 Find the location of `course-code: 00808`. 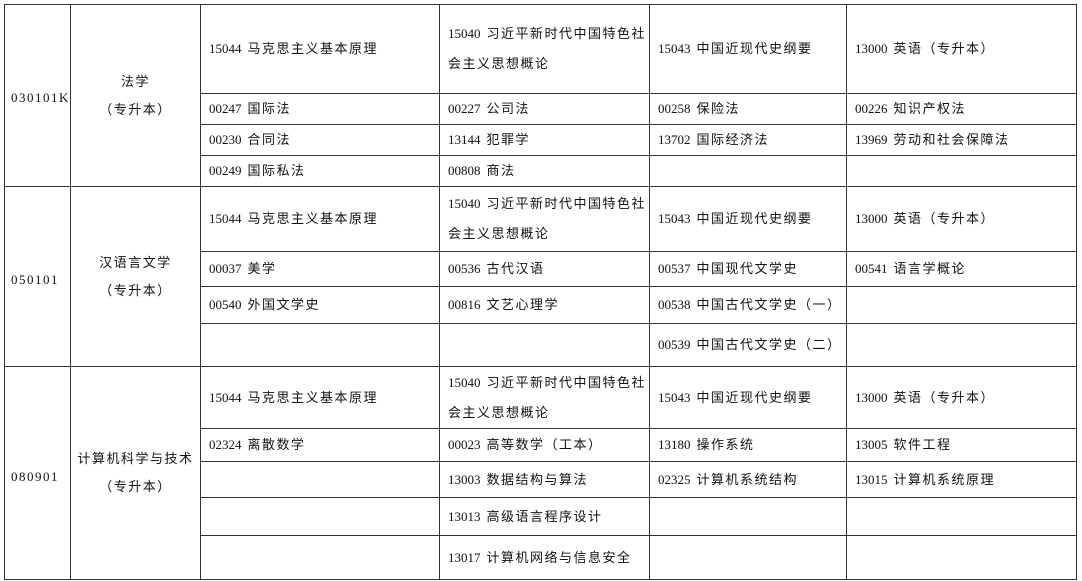

course-code: 00808 is located at coordinates (464, 170).